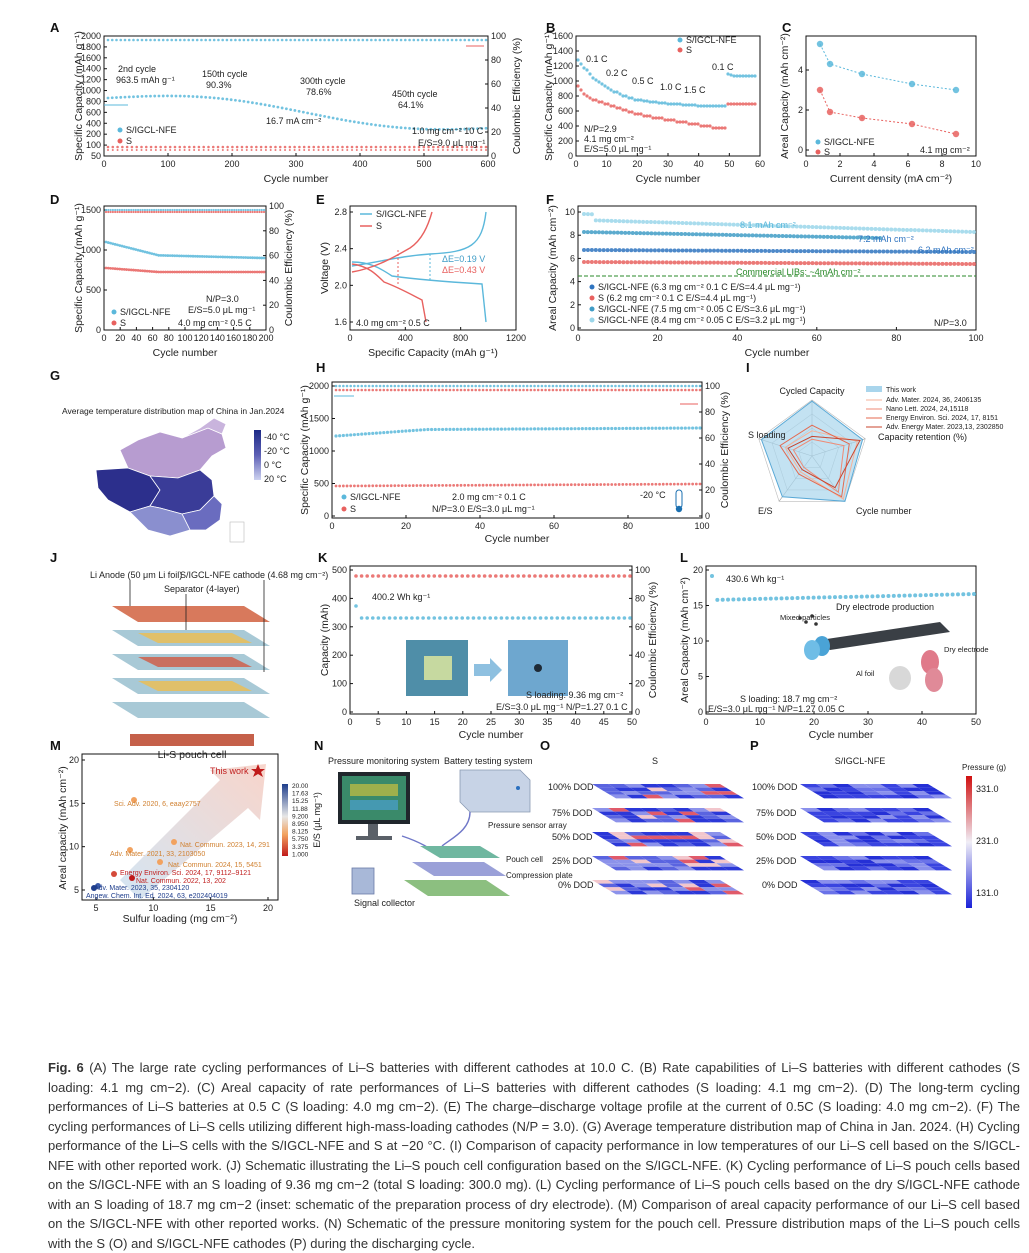  What do you see at coordinates (435, 722) in the screenshot?
I see `tick-label: 15` at bounding box center [435, 722].